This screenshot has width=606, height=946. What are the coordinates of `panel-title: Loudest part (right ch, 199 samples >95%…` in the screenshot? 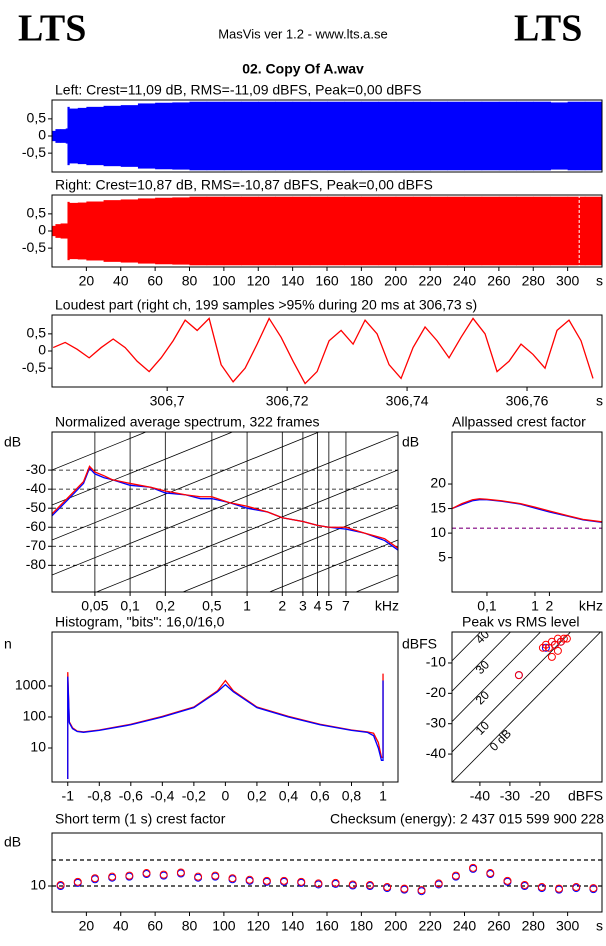 It's located at (266, 305).